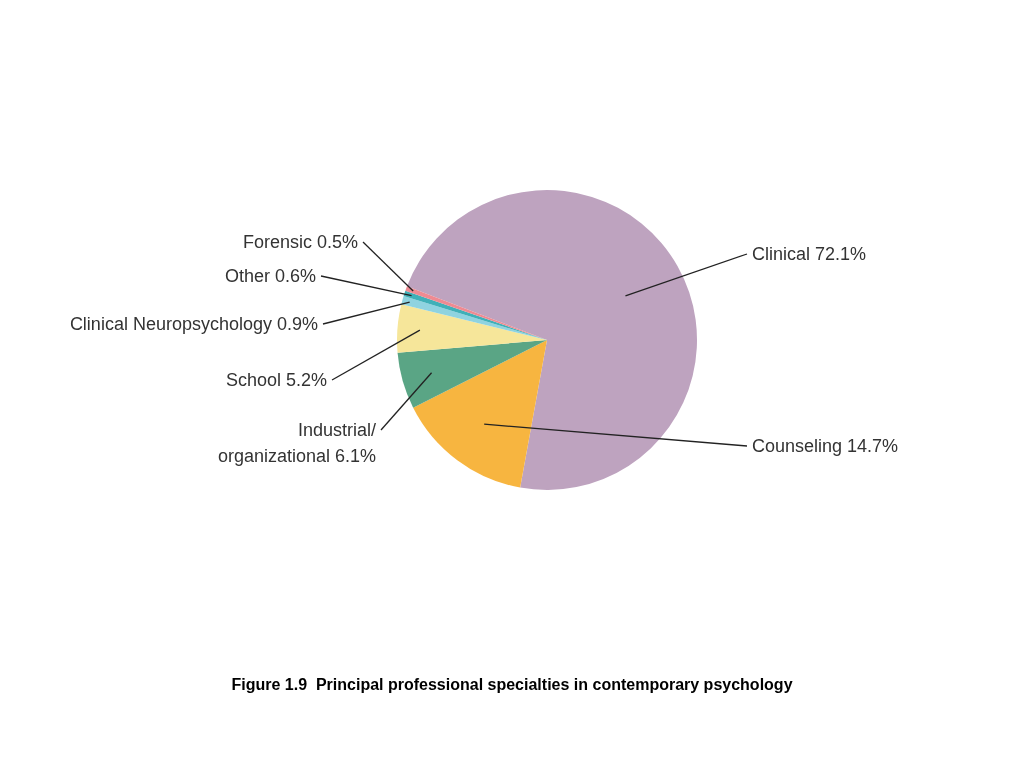 This screenshot has height=768, width=1024. What do you see at coordinates (270, 276) in the screenshot?
I see `slice-label: Other 0.6%` at bounding box center [270, 276].